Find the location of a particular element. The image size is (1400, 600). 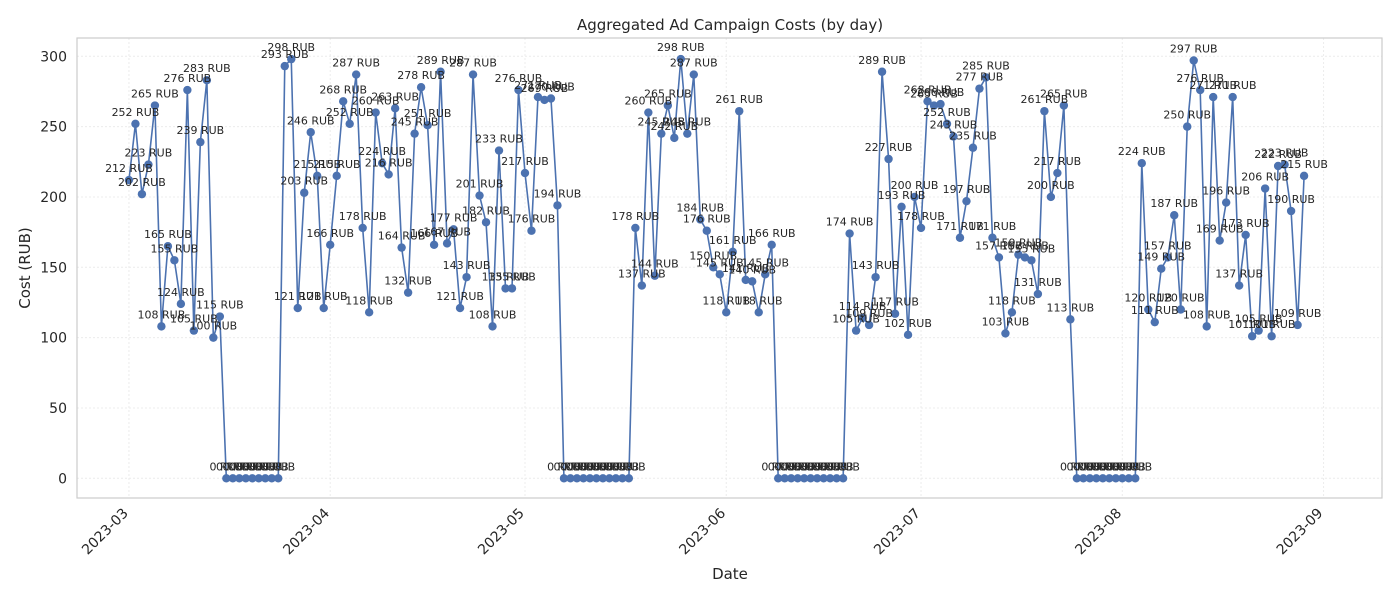

data-label: 250 RUB is located at coordinates (1187, 115).